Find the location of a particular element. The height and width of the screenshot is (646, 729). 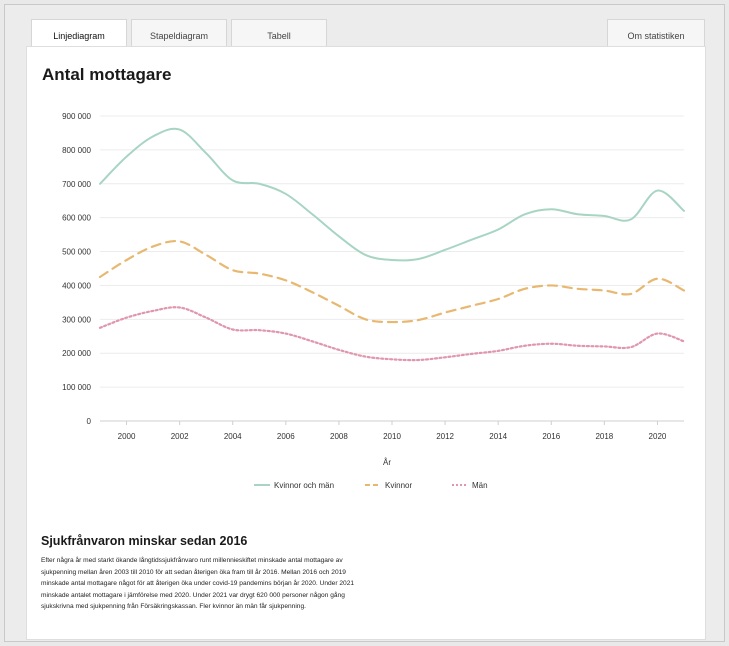

x-tick-label: 2010 is located at coordinates (392, 436).